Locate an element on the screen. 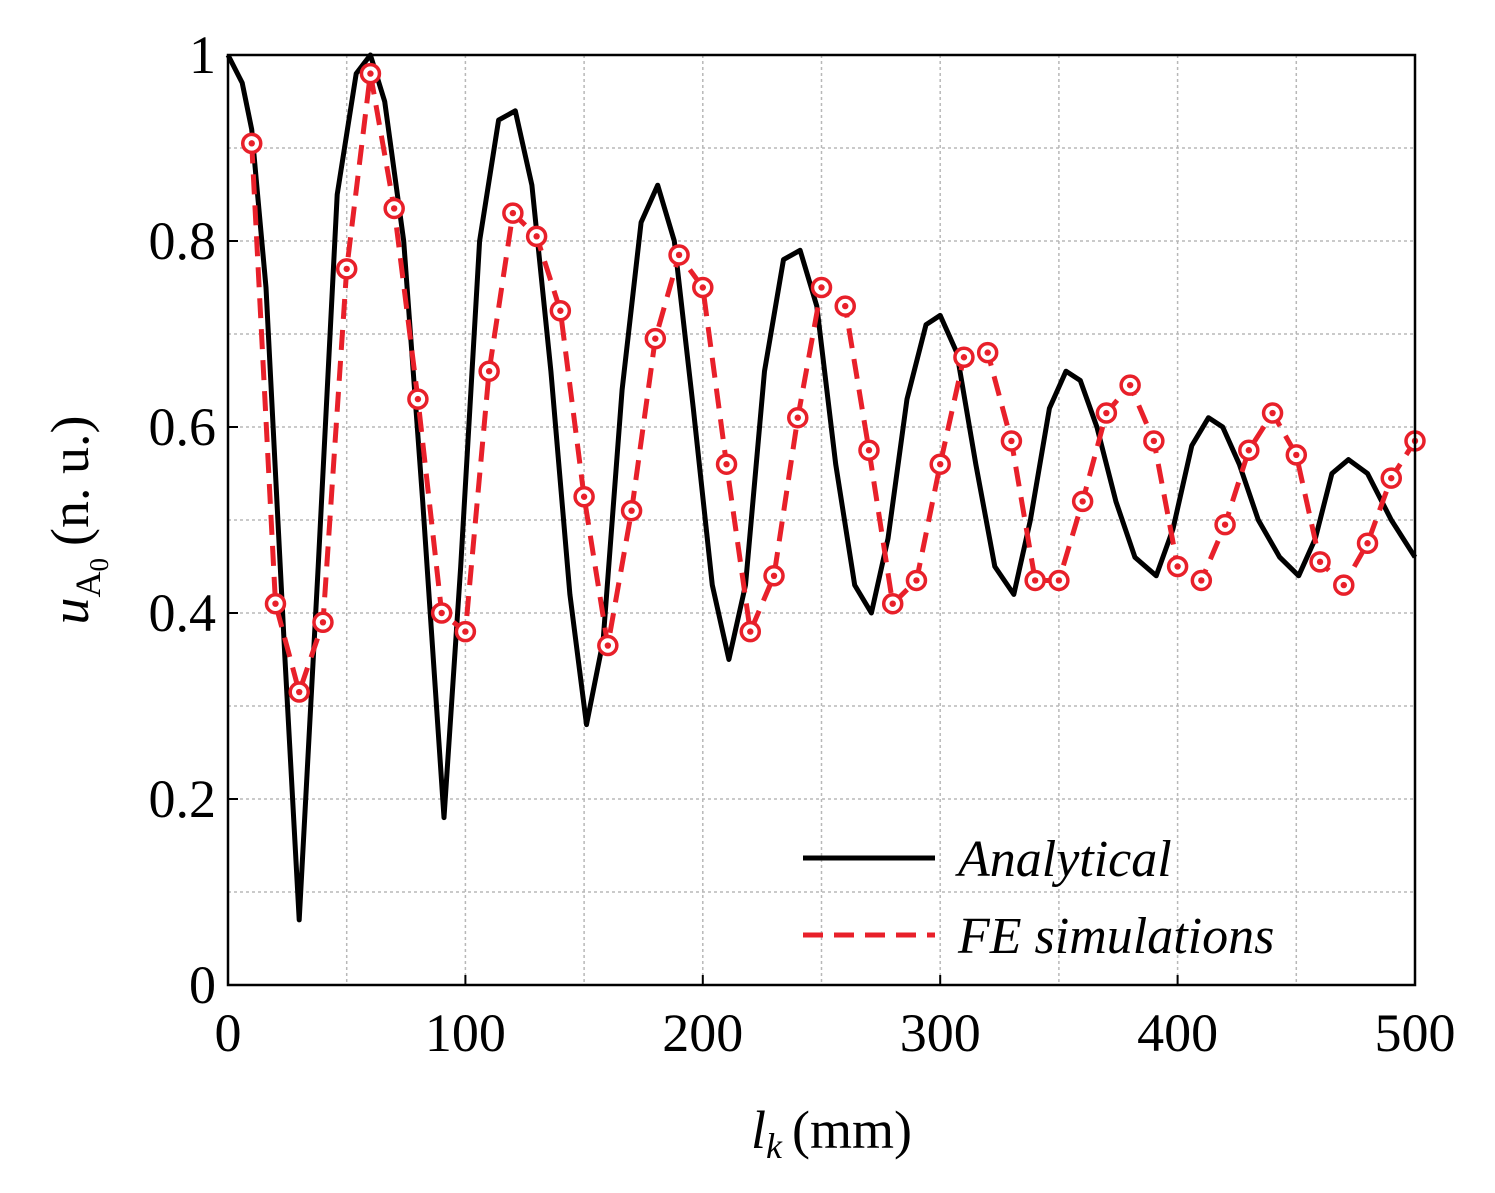 The width and height of the screenshot is (1495, 1193). x-axis-unit: (mm) is located at coordinates (852, 1130).